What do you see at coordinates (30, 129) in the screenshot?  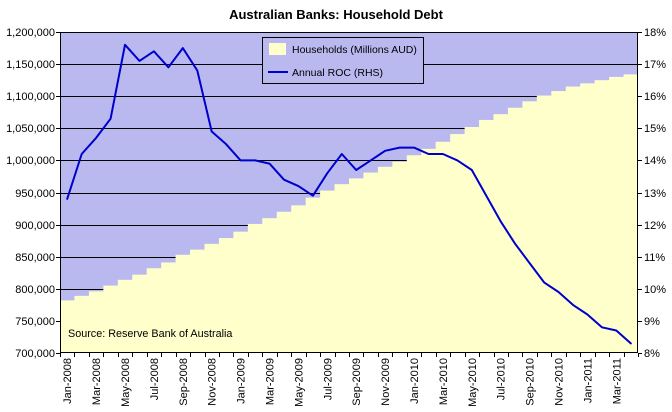 I see `left-axis-tick-label: 1,050,000` at bounding box center [30, 129].